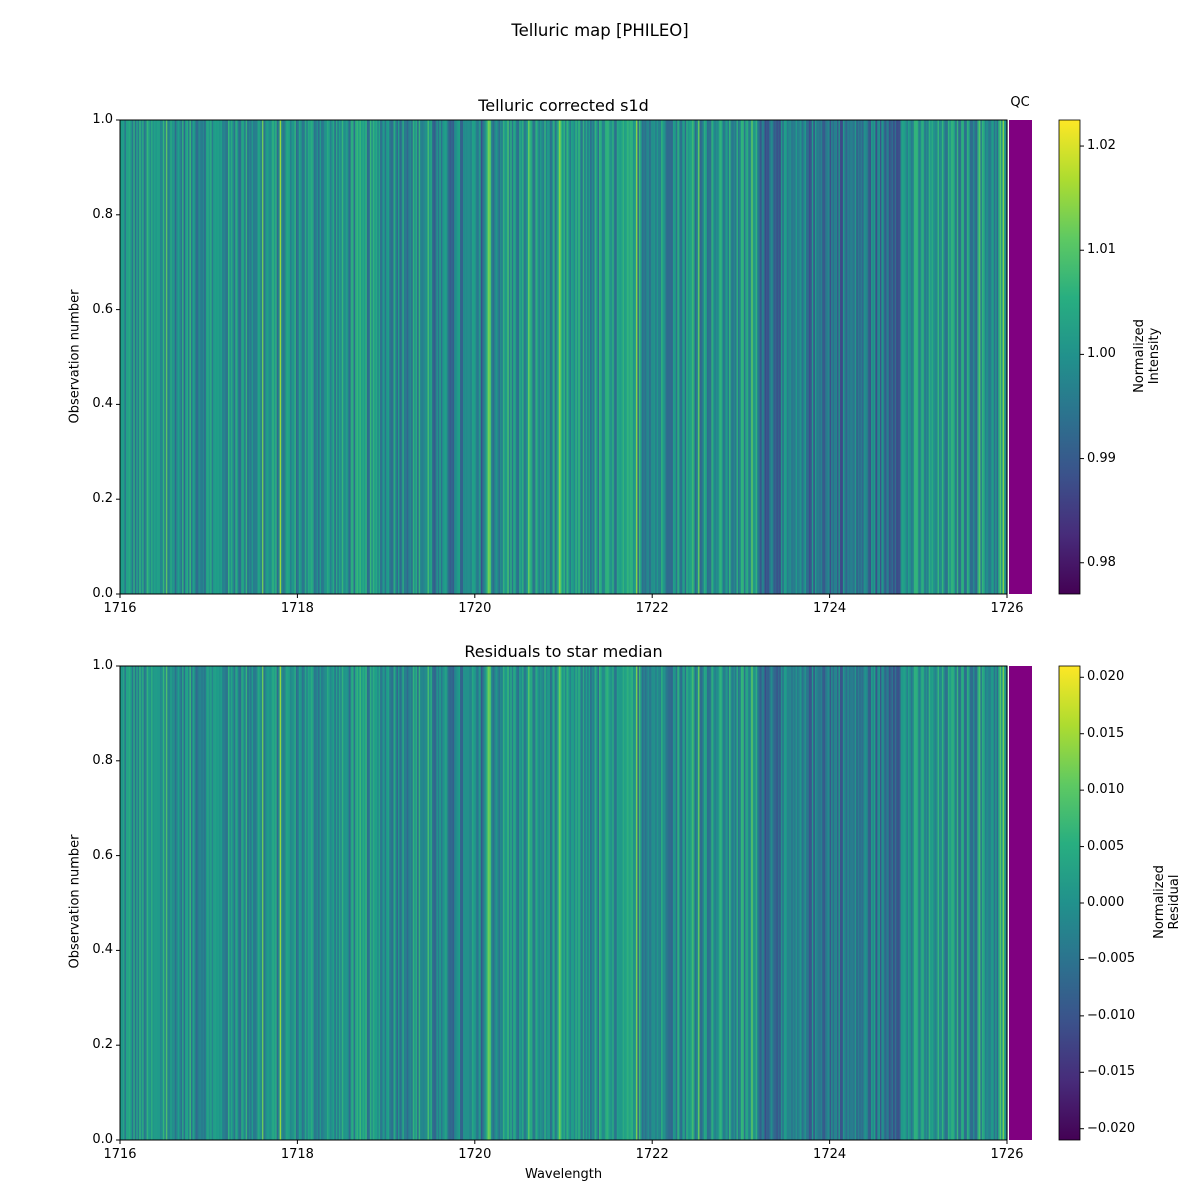  What do you see at coordinates (563, 651) in the screenshot?
I see `panel-title-residuals: Residuals to star median` at bounding box center [563, 651].